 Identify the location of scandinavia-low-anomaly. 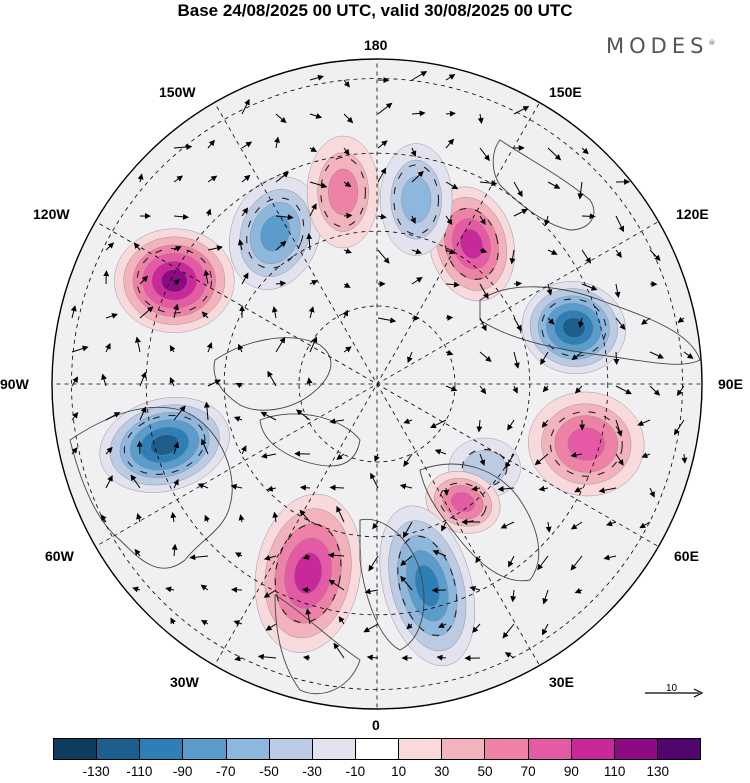
(427, 586).